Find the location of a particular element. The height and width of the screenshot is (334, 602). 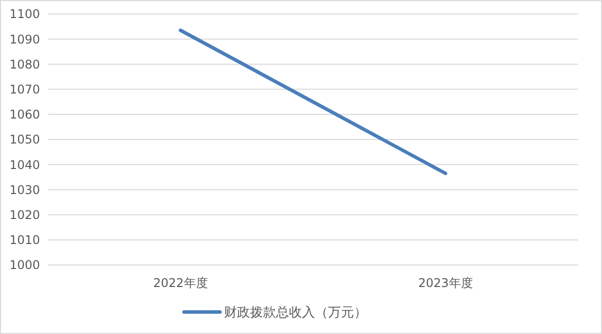

legend-label: 财政拨款总收入（万元） is located at coordinates (295, 313).